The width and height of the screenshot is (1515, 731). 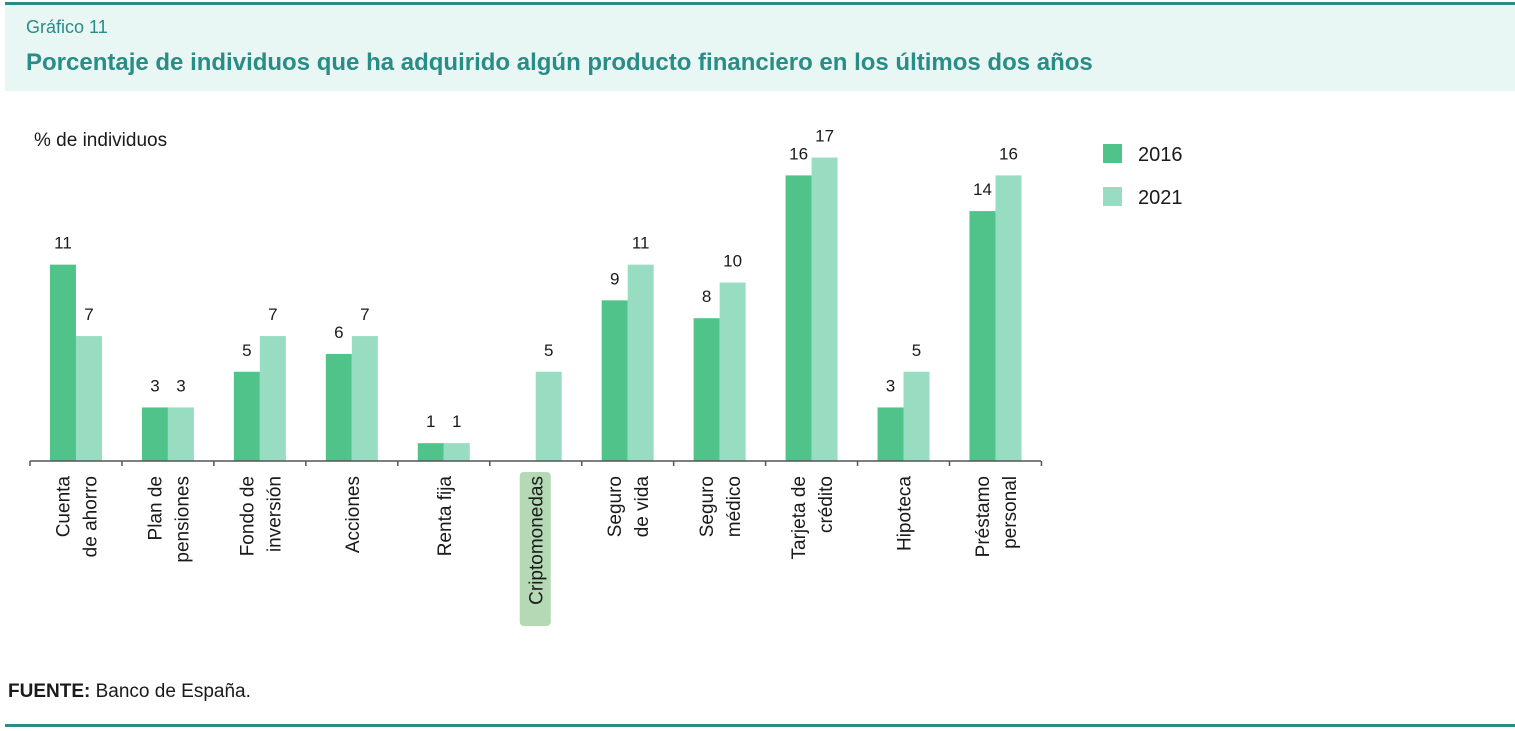 I want to click on value-label-fondo-de-inversion-2021: 7, so click(x=272, y=314).